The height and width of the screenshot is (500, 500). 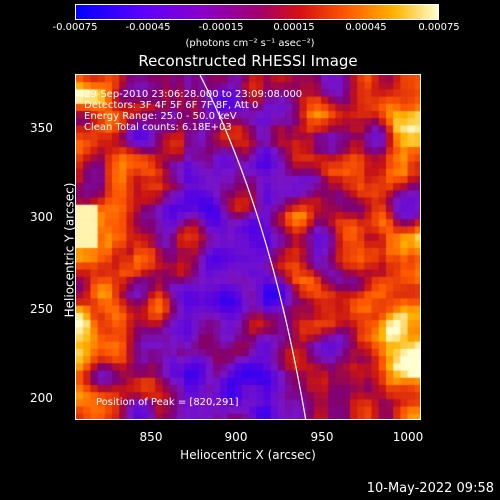 What do you see at coordinates (158, 127) in the screenshot?
I see `info-counts: Clean Total counts: 6.18E+03` at bounding box center [158, 127].